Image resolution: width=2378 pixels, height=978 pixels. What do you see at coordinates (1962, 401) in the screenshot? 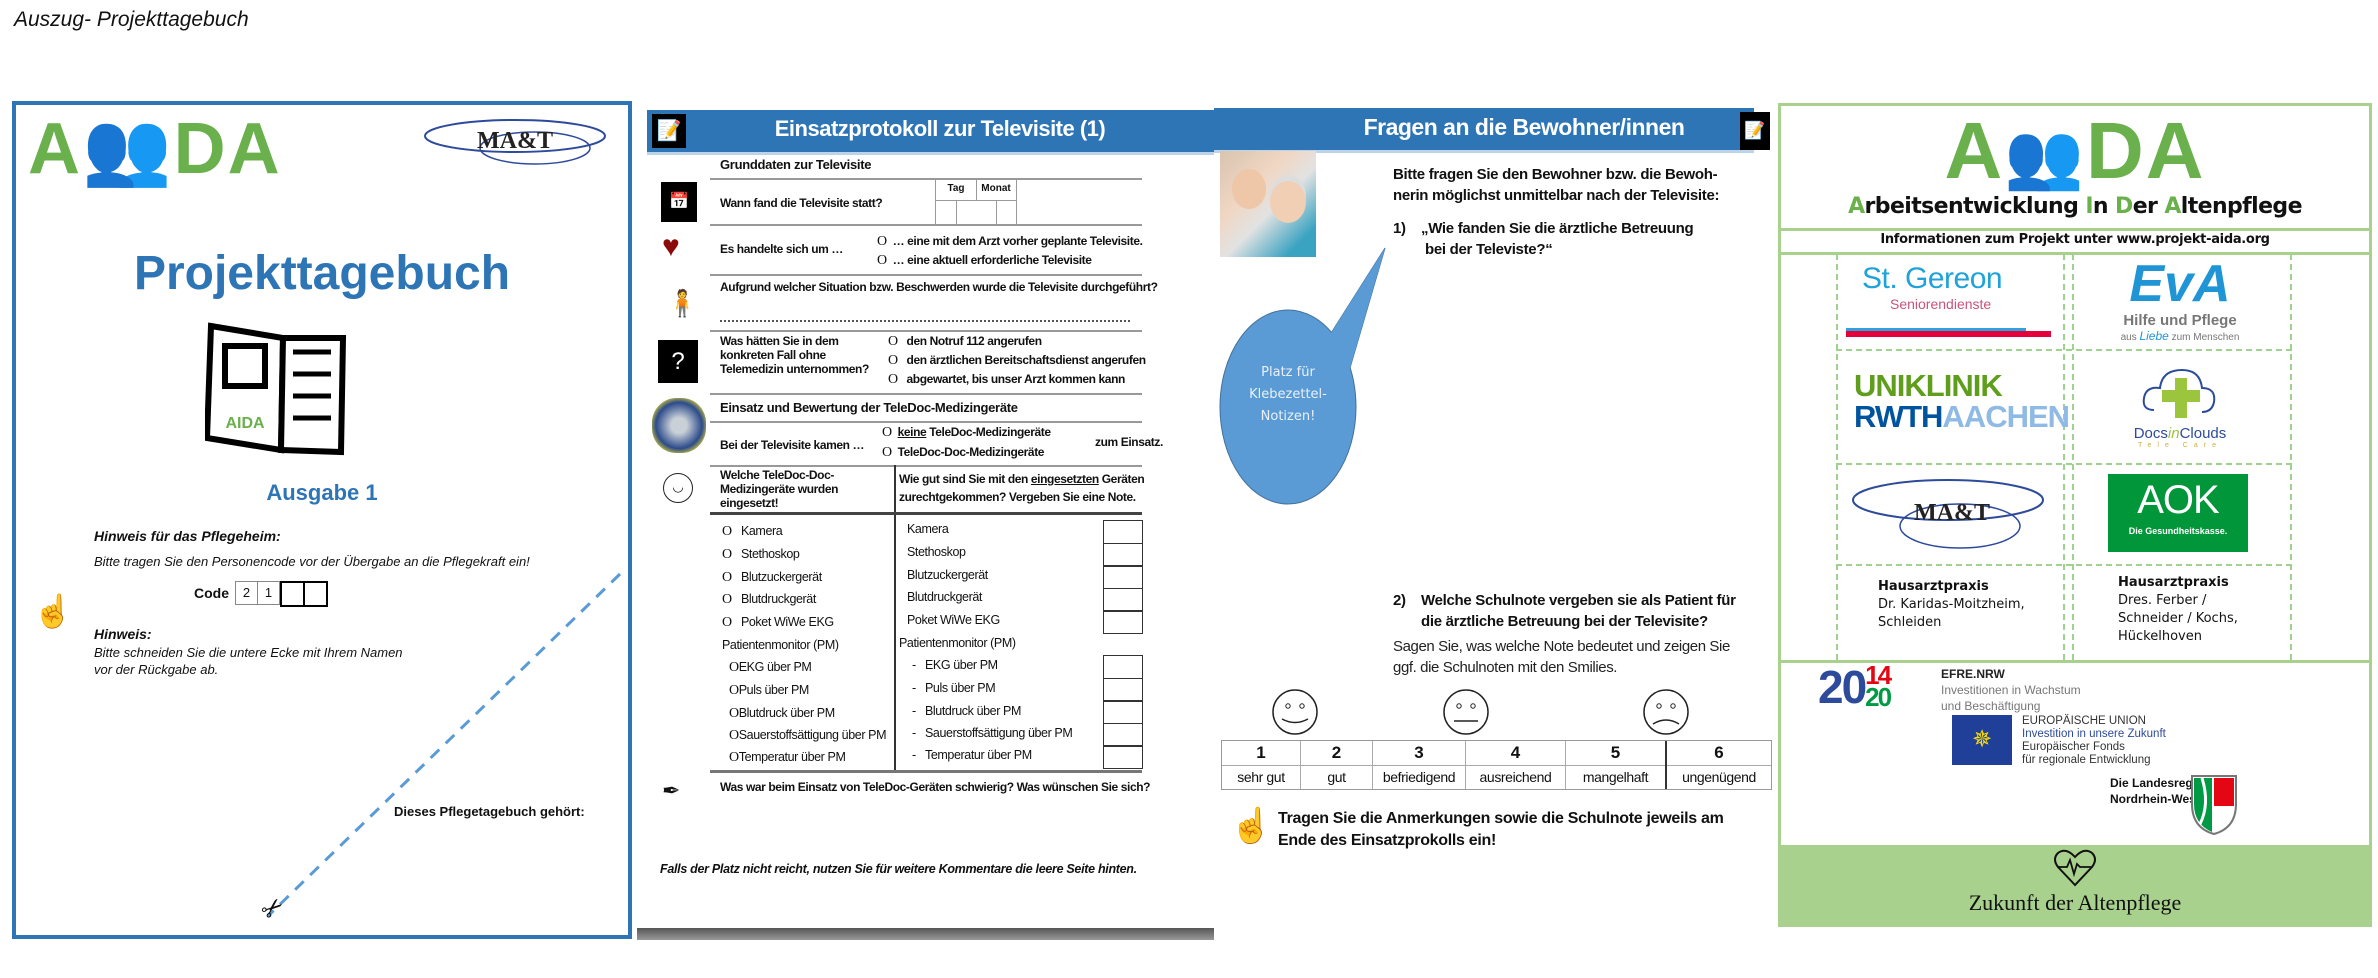
I see `partner-uniklinik: UNIKLINIK RWTHAACHEN` at bounding box center [1962, 401].